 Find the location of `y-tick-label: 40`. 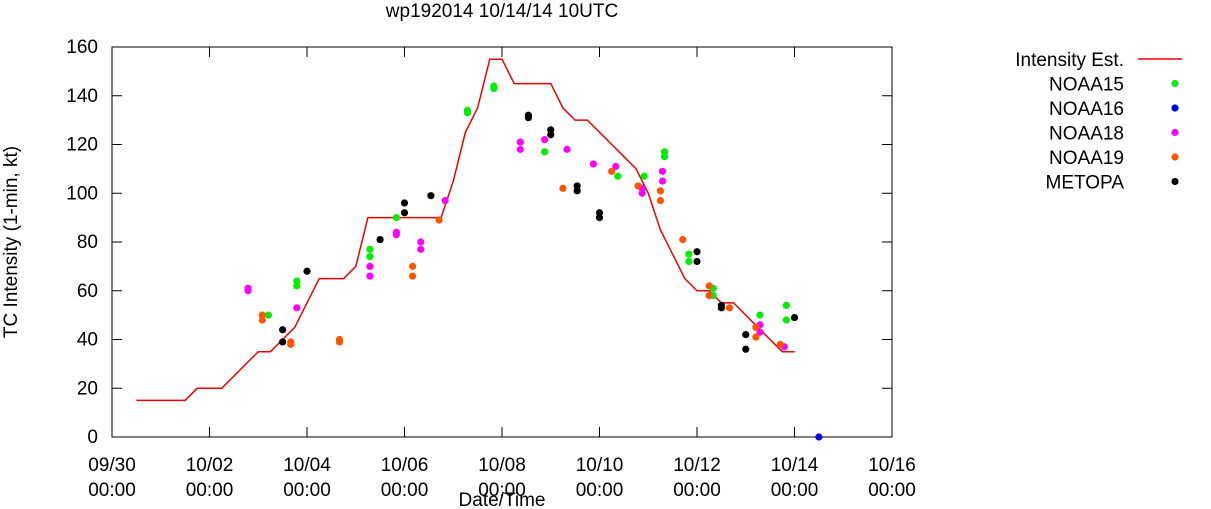

y-tick-label: 40 is located at coordinates (87, 340).